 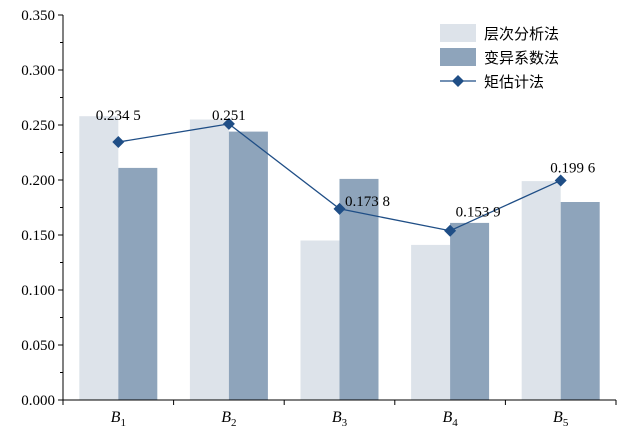 I want to click on bar-series1-cat1, so click(x=99, y=258).